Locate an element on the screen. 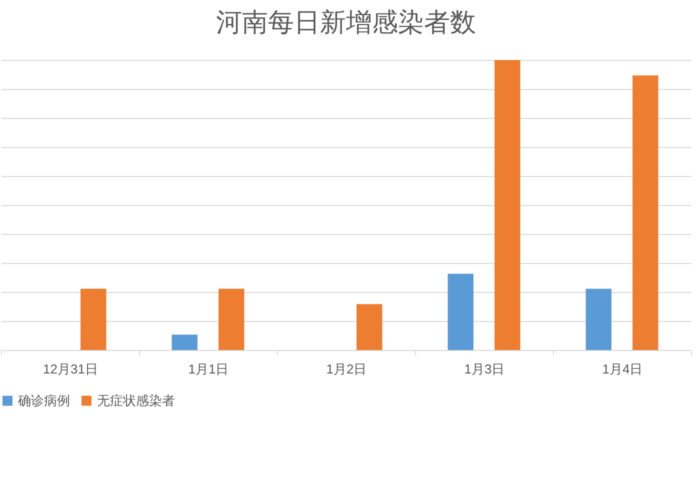  x-tick-label: 1月3日 is located at coordinates (484, 369).